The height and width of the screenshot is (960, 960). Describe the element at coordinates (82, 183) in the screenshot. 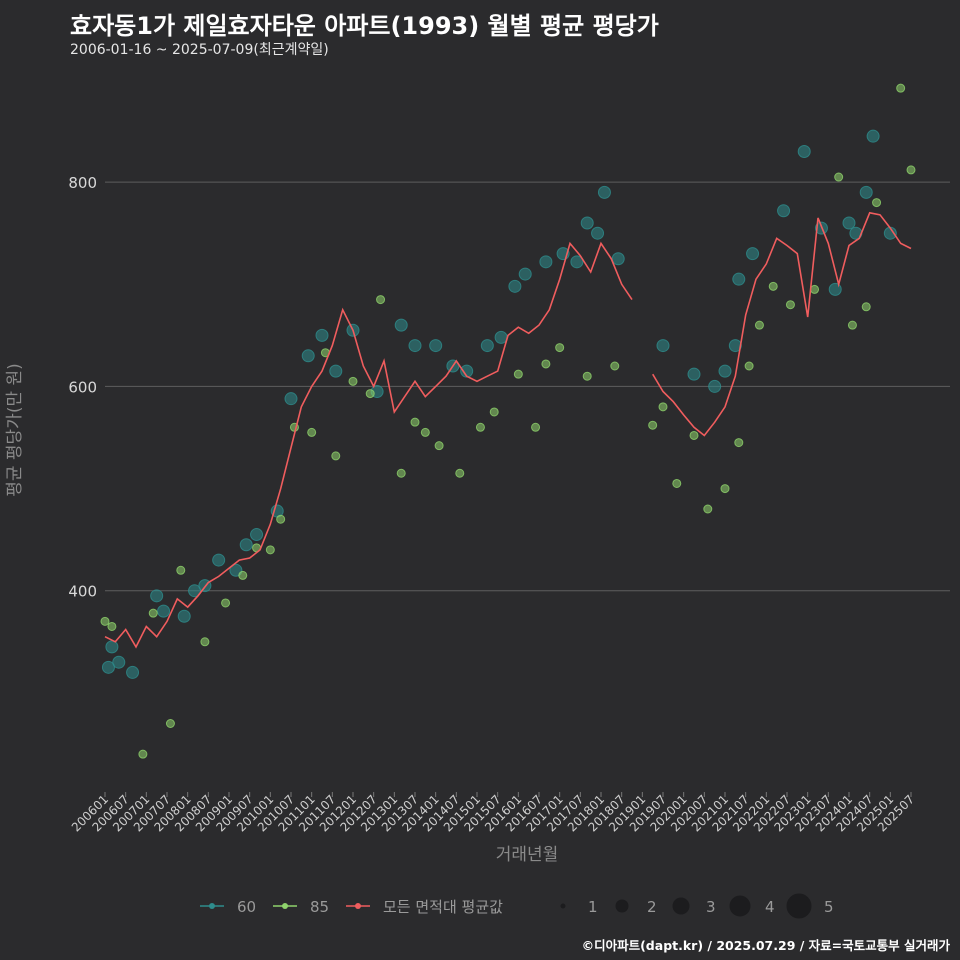

I see `y-tick-label: 800` at that location.